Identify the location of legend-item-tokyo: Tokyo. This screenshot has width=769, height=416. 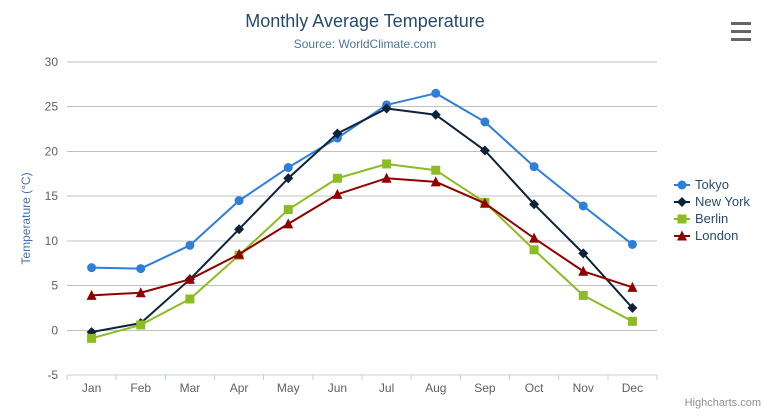
(712, 184).